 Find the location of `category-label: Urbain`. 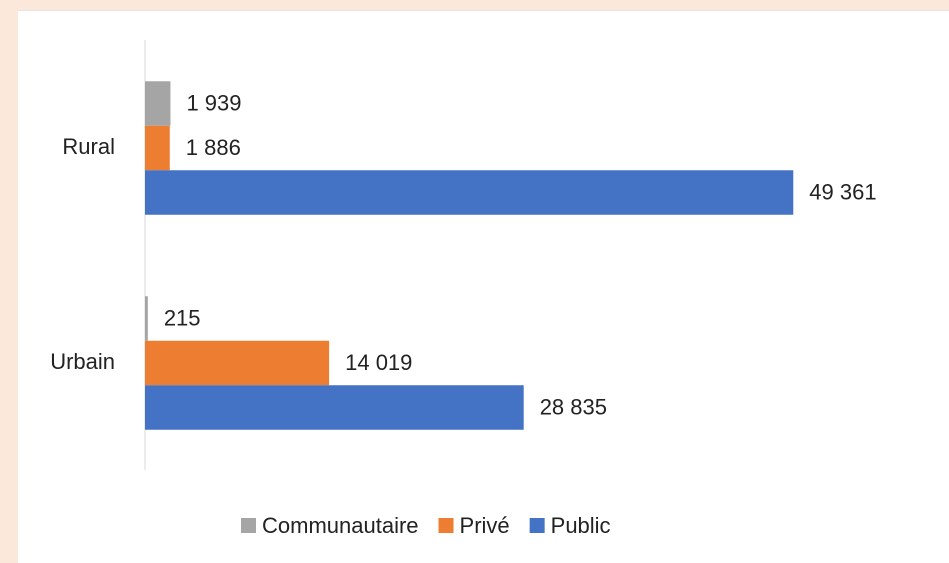

category-label: Urbain is located at coordinates (82, 361).